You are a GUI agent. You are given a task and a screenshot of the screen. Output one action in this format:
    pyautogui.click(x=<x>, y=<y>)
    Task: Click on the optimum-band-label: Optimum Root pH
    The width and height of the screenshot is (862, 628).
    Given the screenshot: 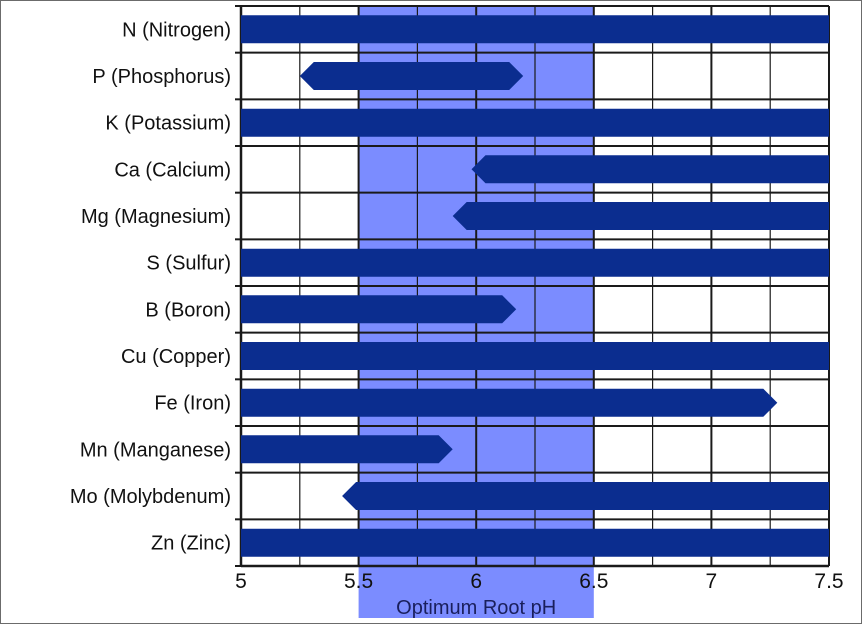 What is the action you would take?
    pyautogui.click(x=476, y=608)
    